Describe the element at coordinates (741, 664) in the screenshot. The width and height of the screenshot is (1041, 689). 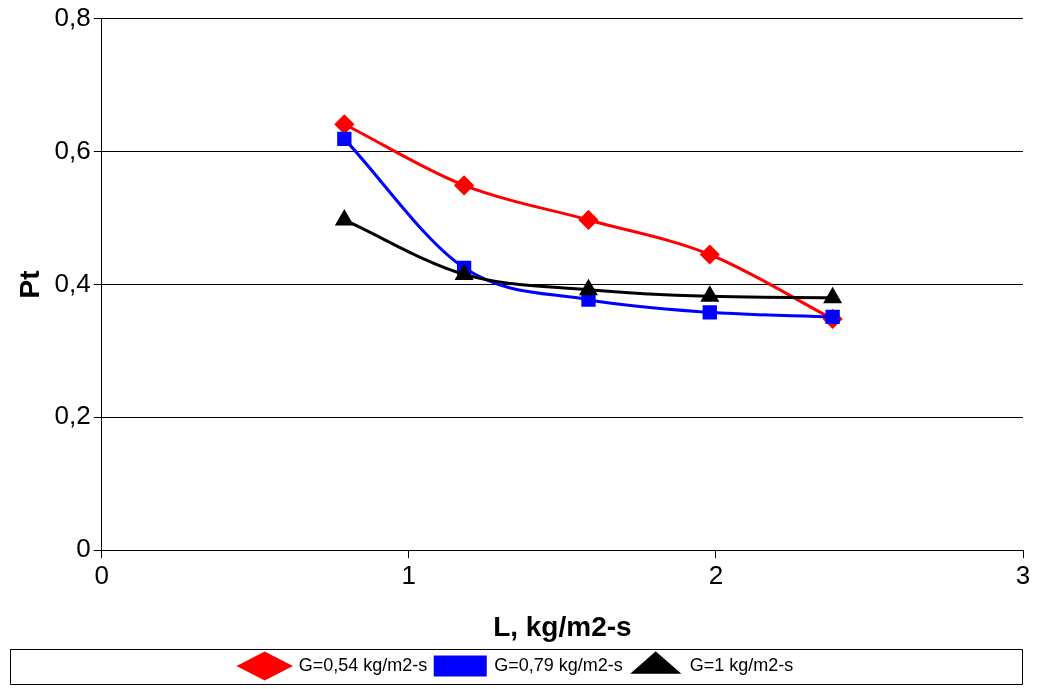
I see `legend-label: G=1 kg/m2-s` at that location.